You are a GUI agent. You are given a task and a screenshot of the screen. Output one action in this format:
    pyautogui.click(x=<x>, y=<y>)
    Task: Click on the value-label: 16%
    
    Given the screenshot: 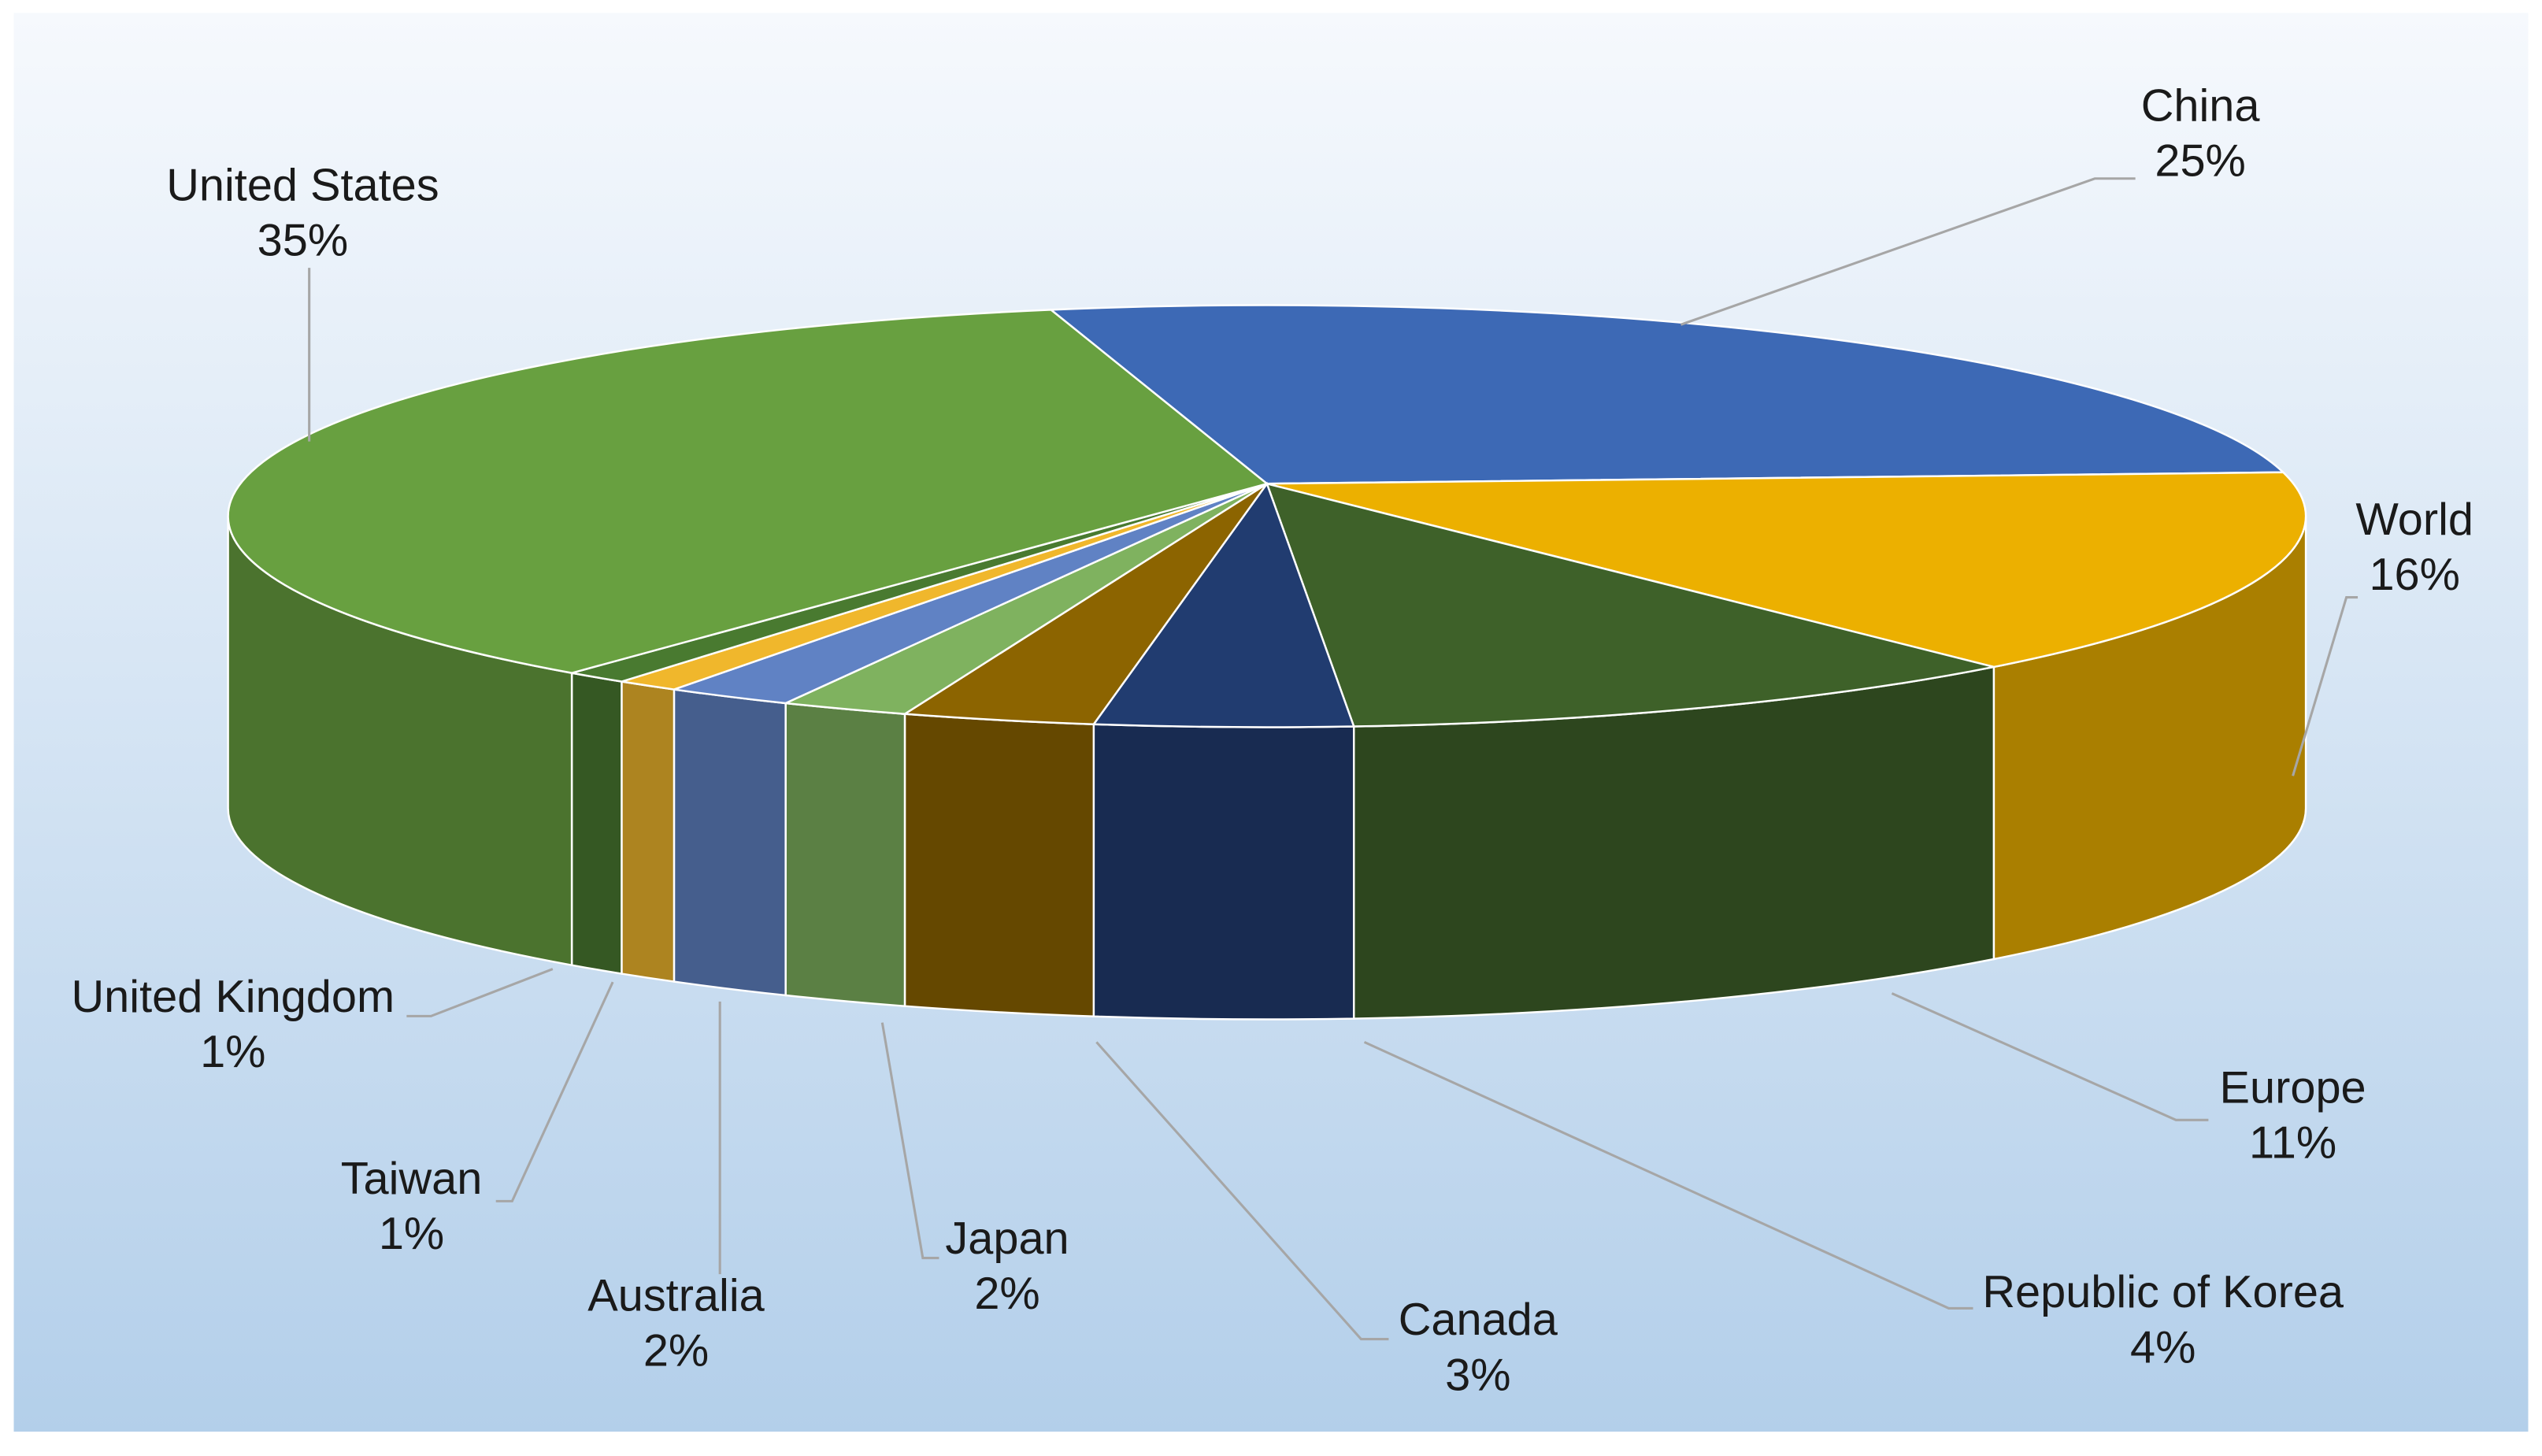 What is the action you would take?
    pyautogui.click(x=2414, y=575)
    